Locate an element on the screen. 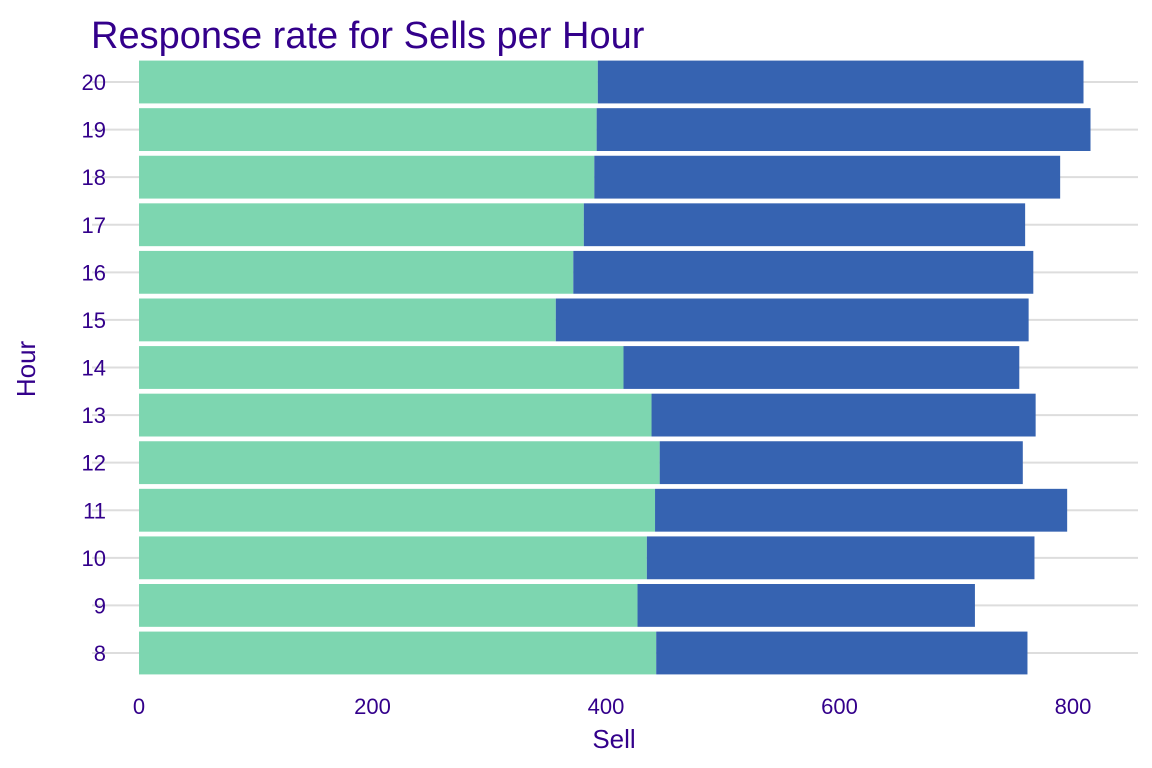 The width and height of the screenshot is (1152, 768). y-tick-label-17: 17 is located at coordinates (94, 225).